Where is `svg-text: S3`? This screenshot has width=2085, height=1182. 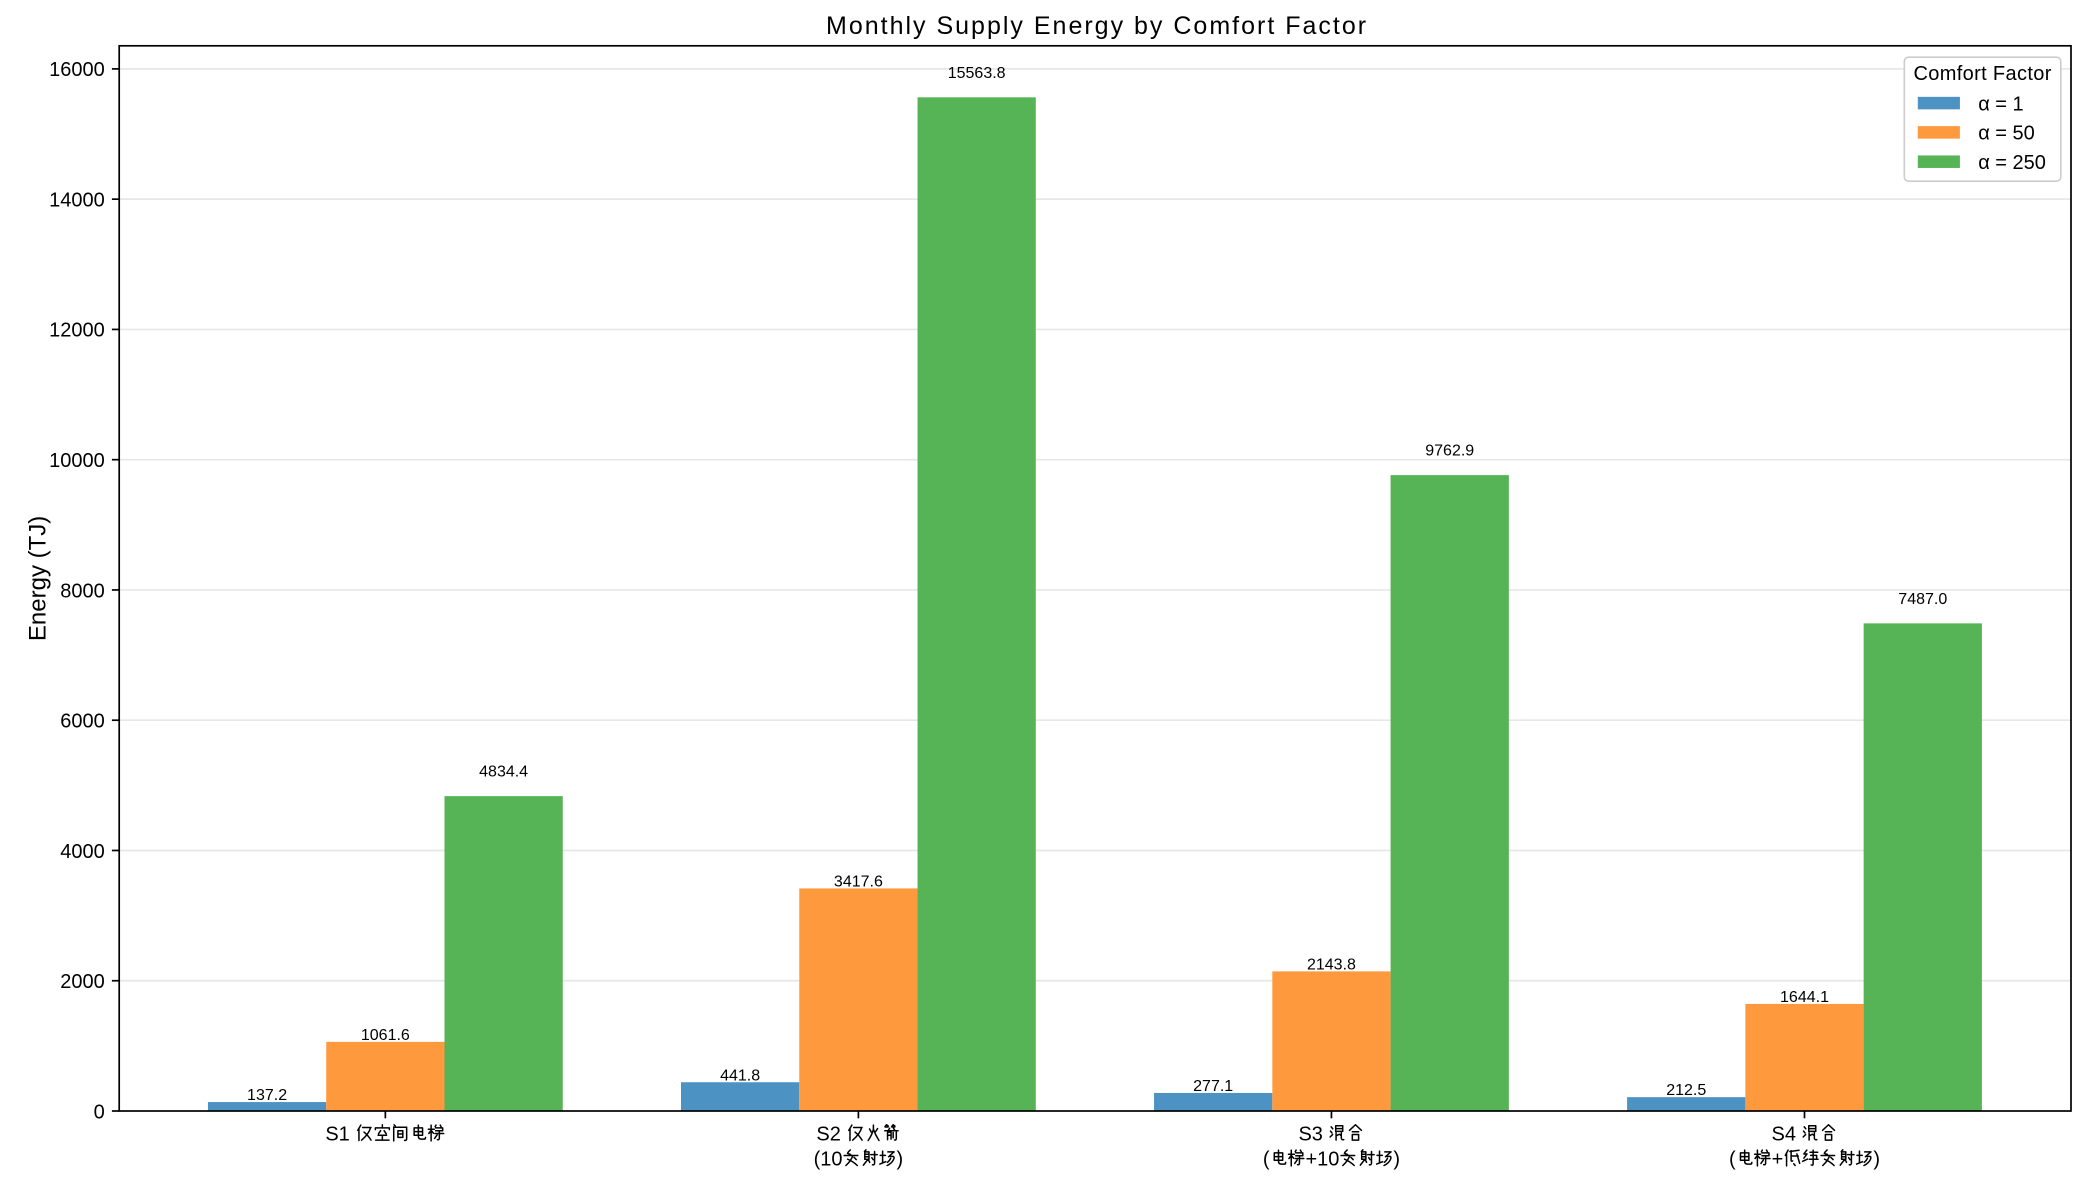
svg-text: S3 is located at coordinates (1313, 1135).